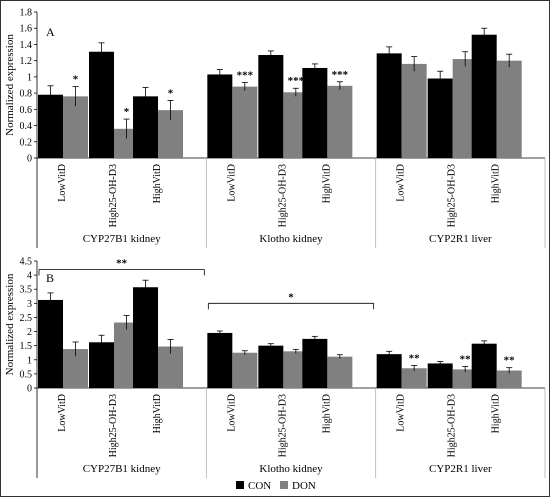 The image size is (550, 497). What do you see at coordinates (26, 61) in the screenshot?
I see `y-tick-label: 1.2` at bounding box center [26, 61].